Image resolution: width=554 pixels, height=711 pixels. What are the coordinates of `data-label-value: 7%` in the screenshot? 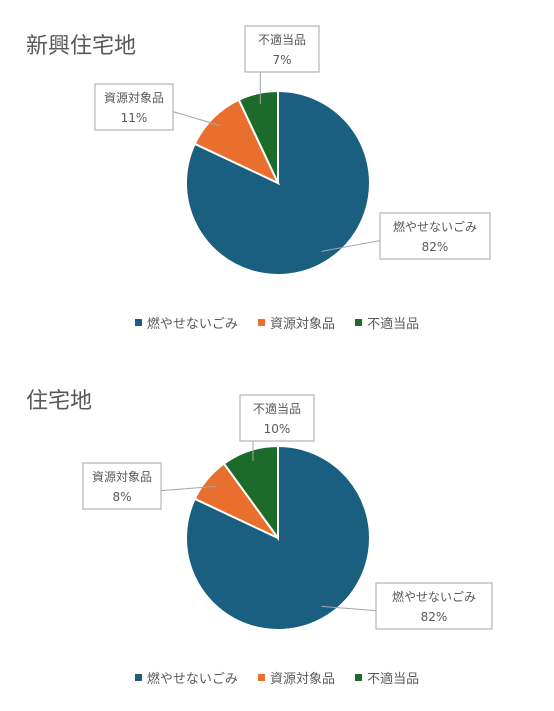 It's located at (281, 60).